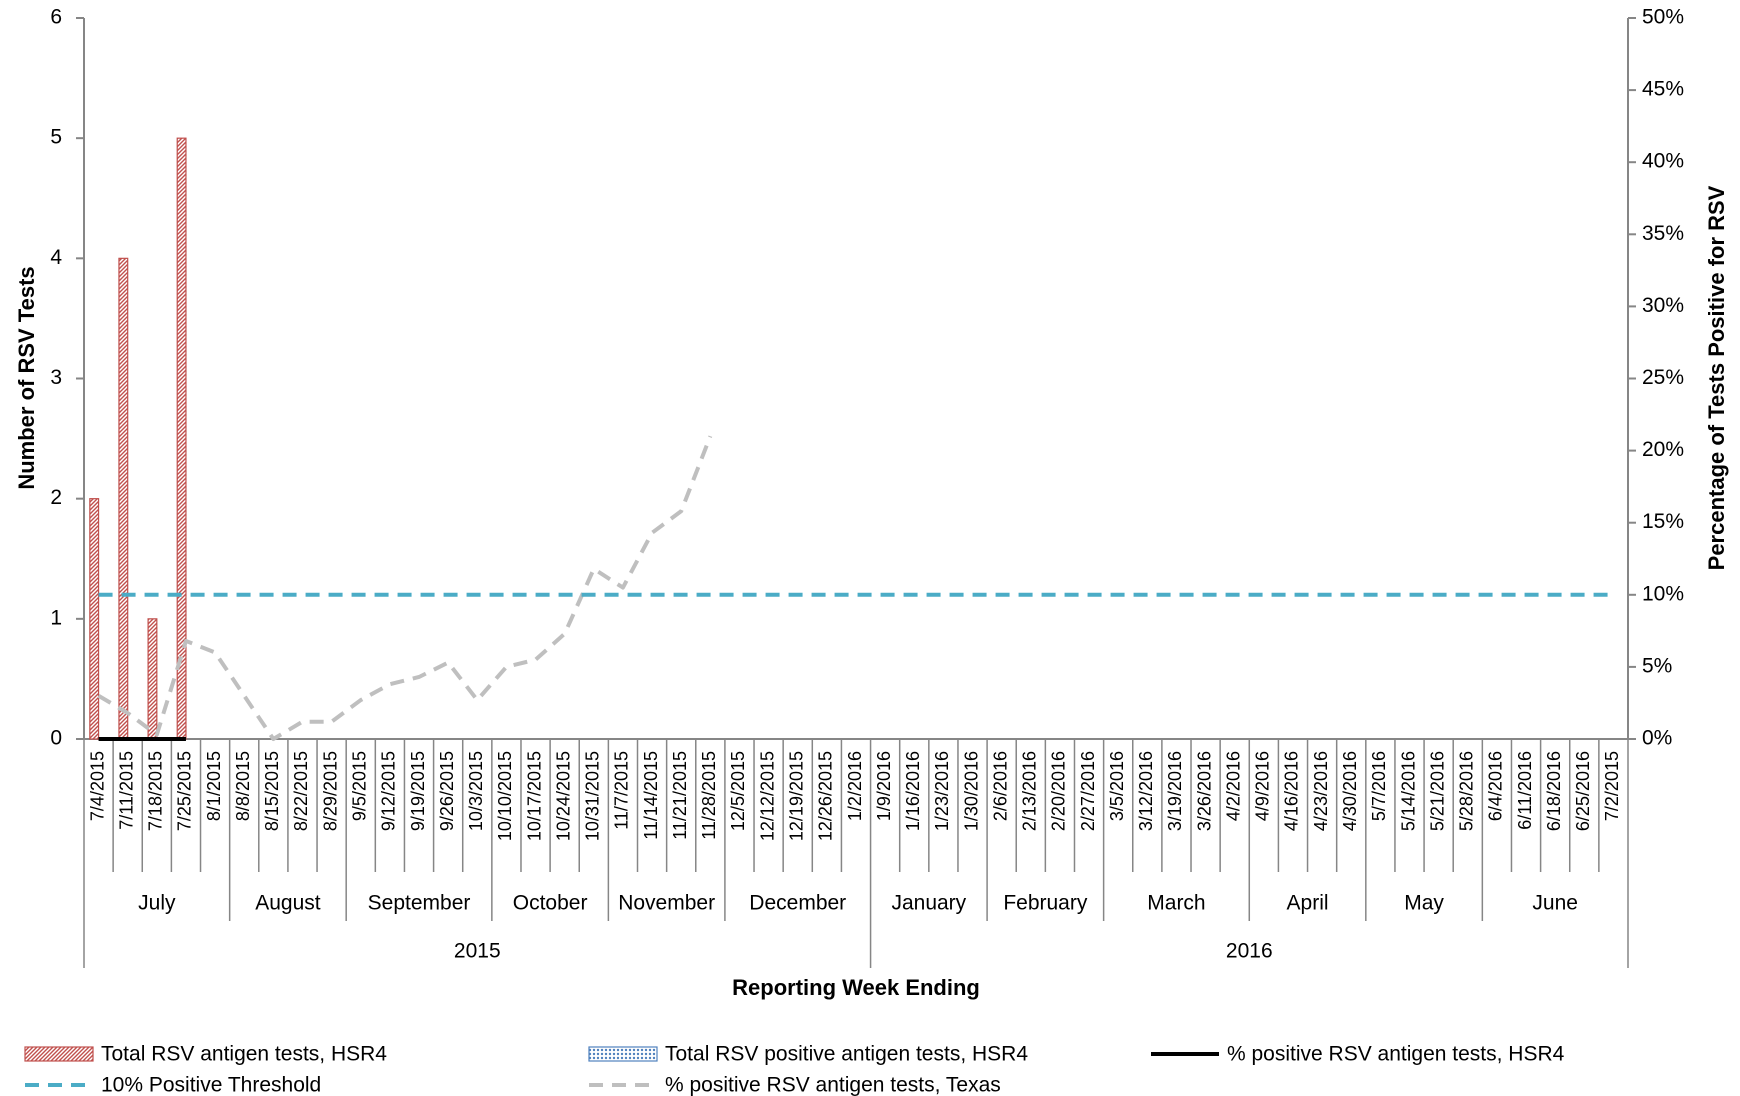 Image resolution: width=1740 pixels, height=1096 pixels. Describe the element at coordinates (796, 796) in the screenshot. I see `x-tick-label: 12/19/2015` at that location.